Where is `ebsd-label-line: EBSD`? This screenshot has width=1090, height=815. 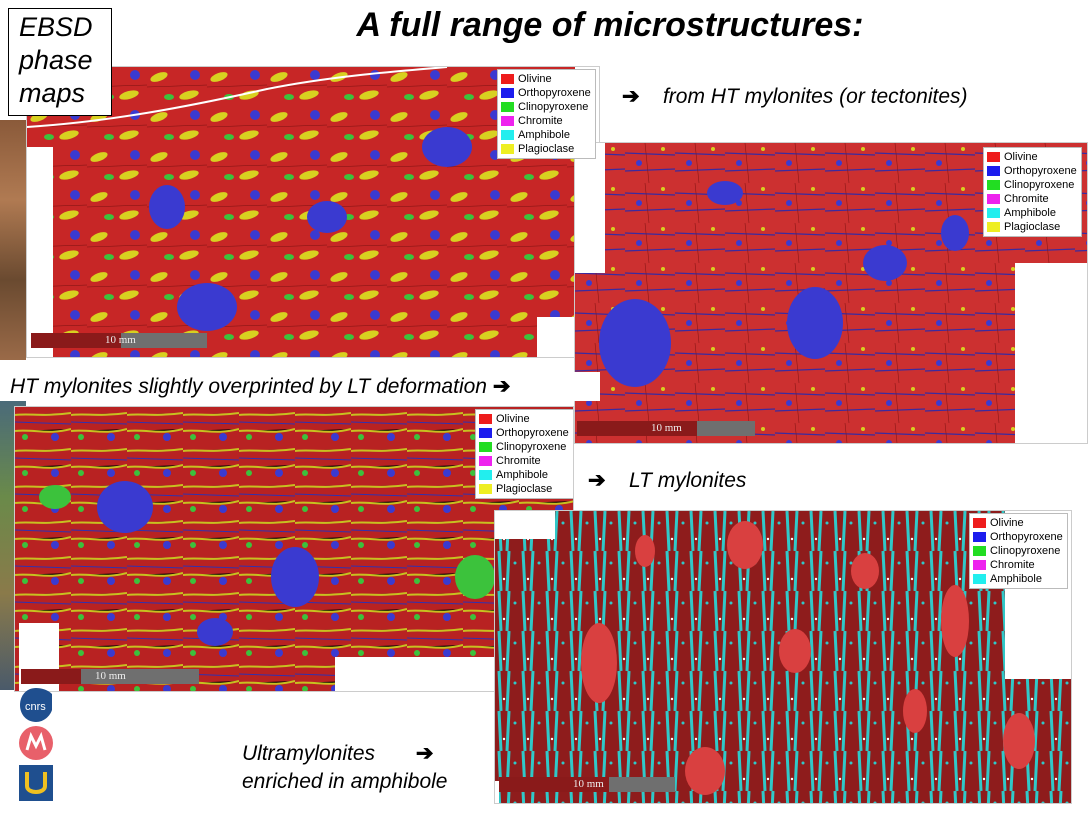 ebsd-label-line: EBSD is located at coordinates (56, 27).